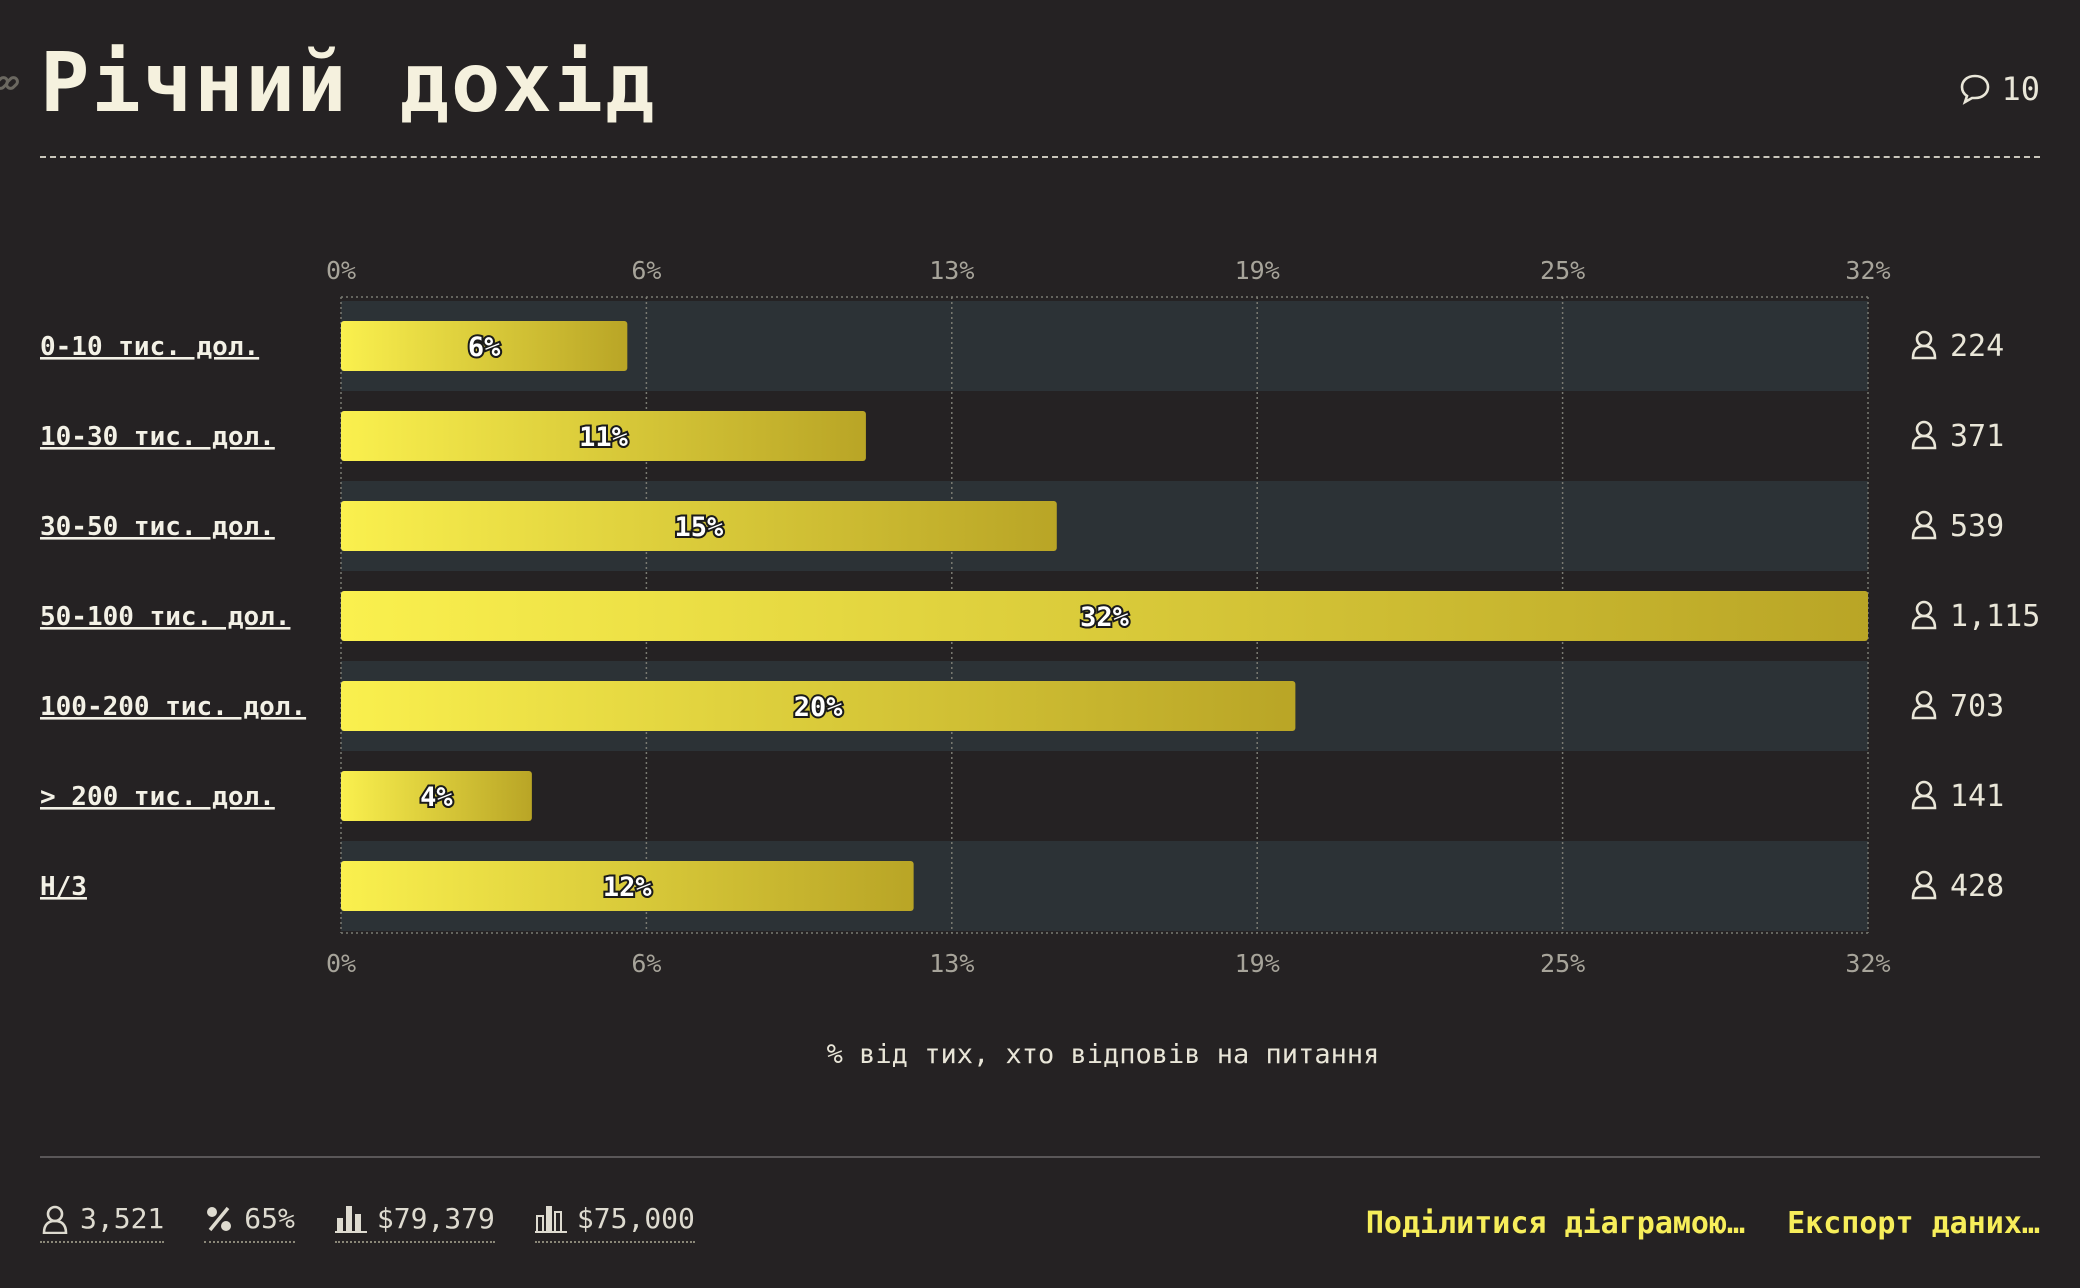 Image resolution: width=2080 pixels, height=1288 pixels. What do you see at coordinates (1562, 963) in the screenshot?
I see `x-tick-label-bottom: 25%` at bounding box center [1562, 963].